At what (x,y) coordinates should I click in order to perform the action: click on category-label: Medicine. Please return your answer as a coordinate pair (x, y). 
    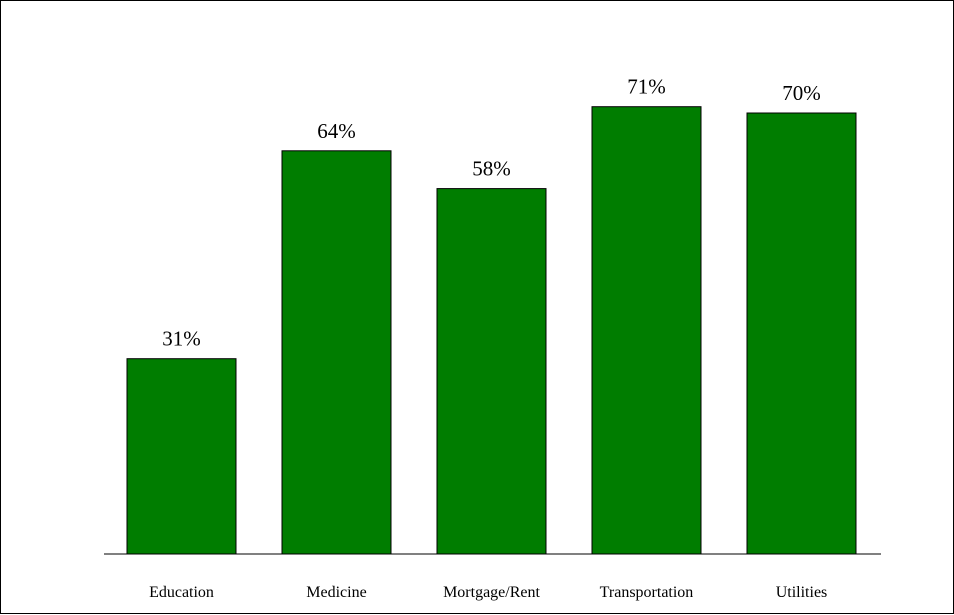
    Looking at the image, I should click on (336, 592).